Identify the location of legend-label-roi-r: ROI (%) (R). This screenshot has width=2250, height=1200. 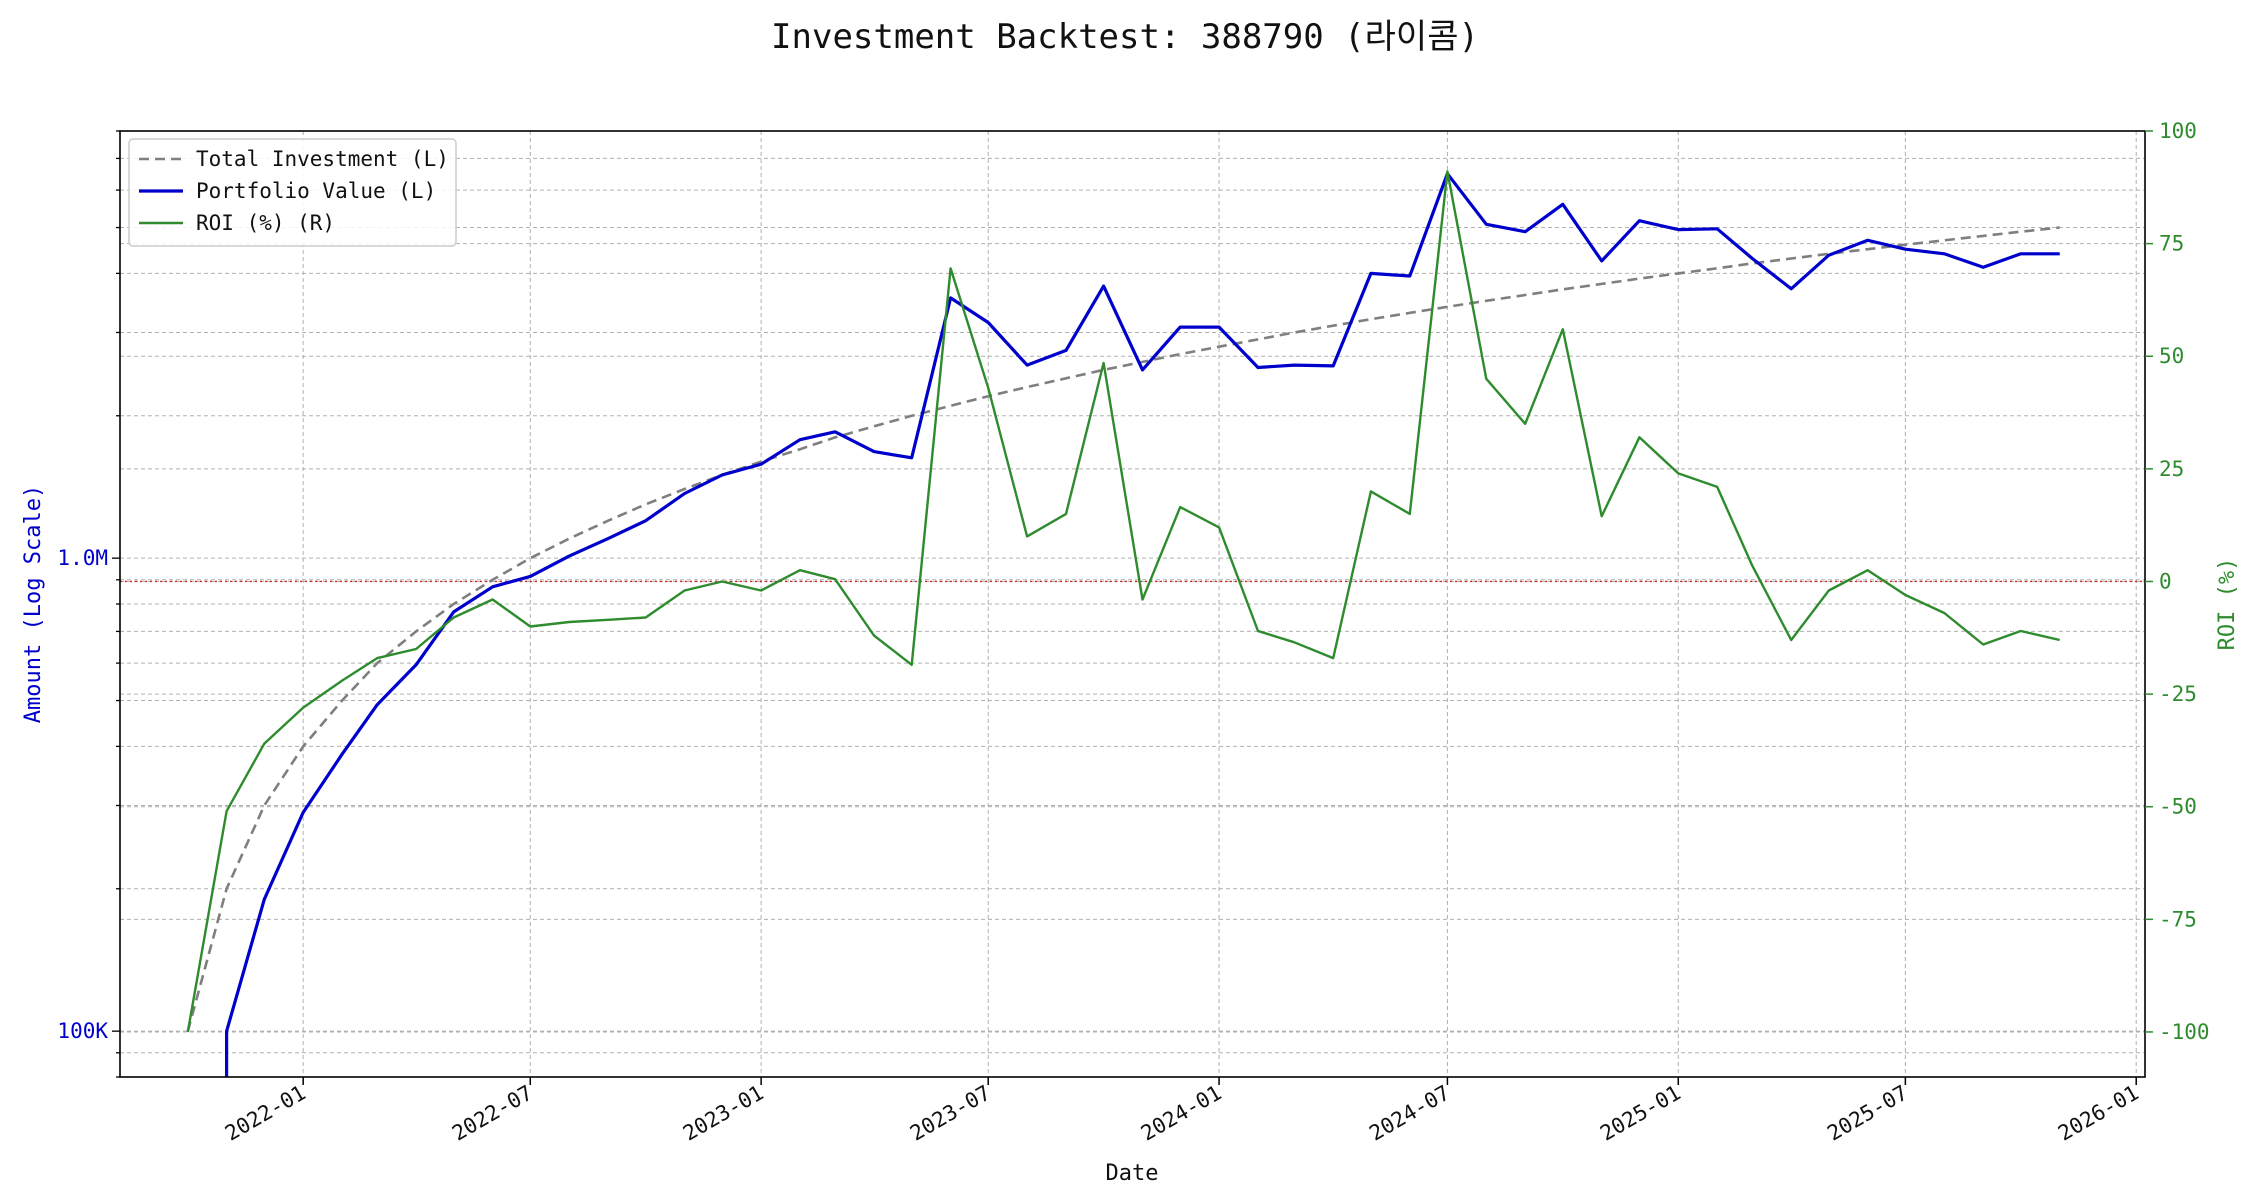
(265, 223).